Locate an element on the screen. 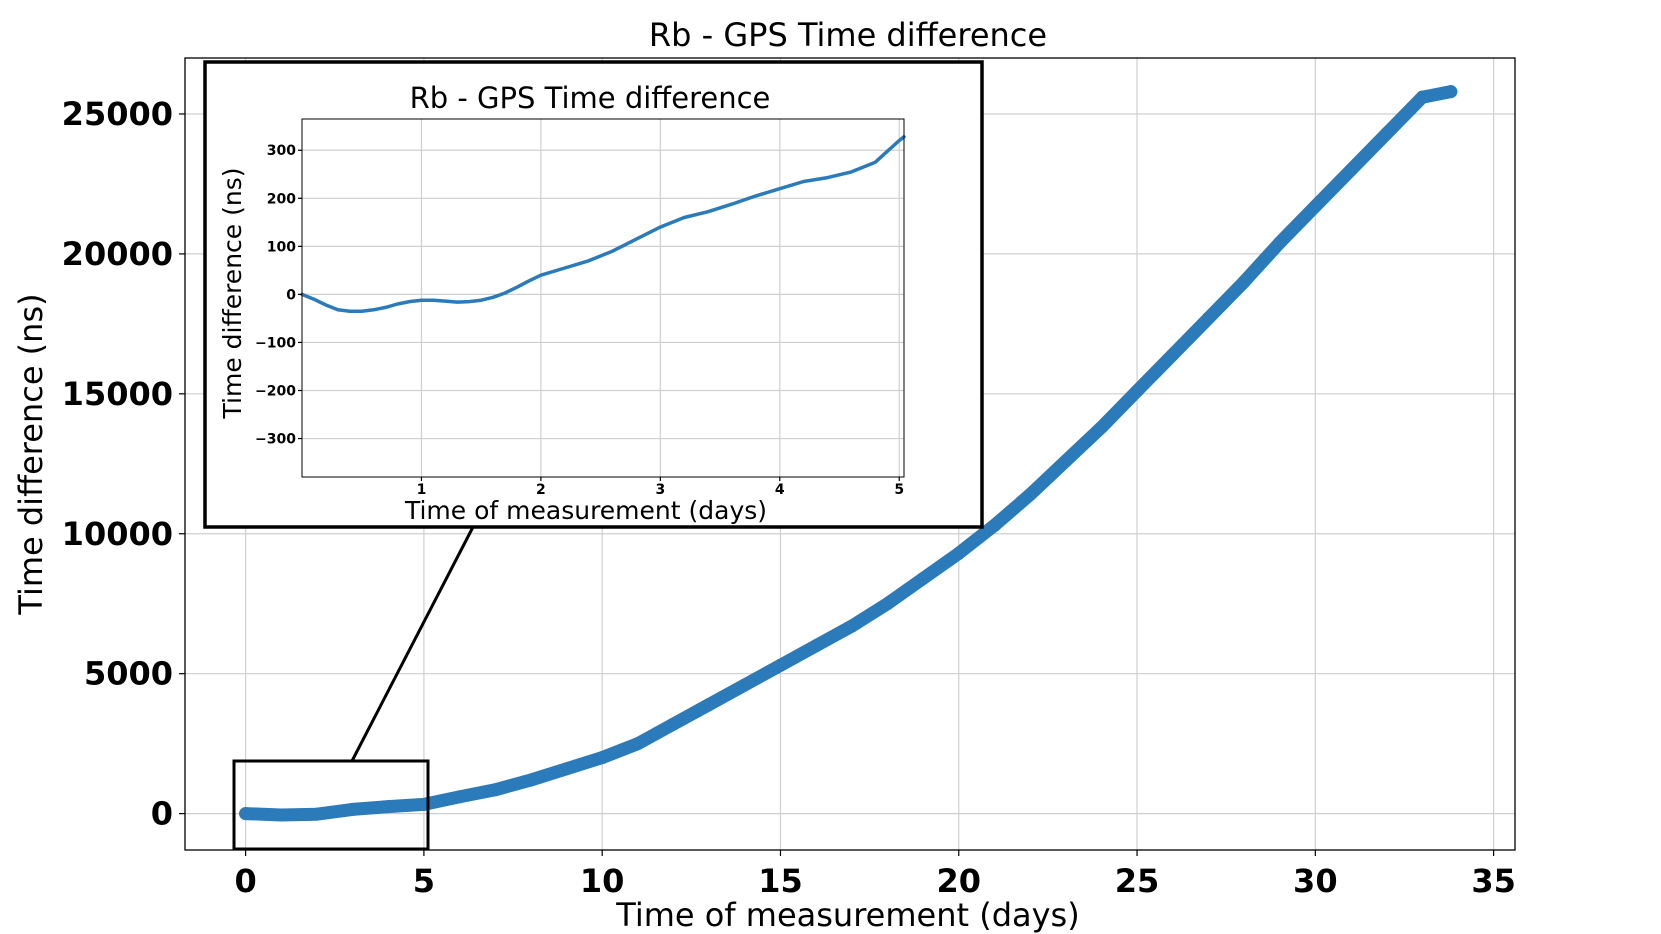  main-y-ticks: 0 5000 10000 15000 20000 25000 is located at coordinates (123, 464).